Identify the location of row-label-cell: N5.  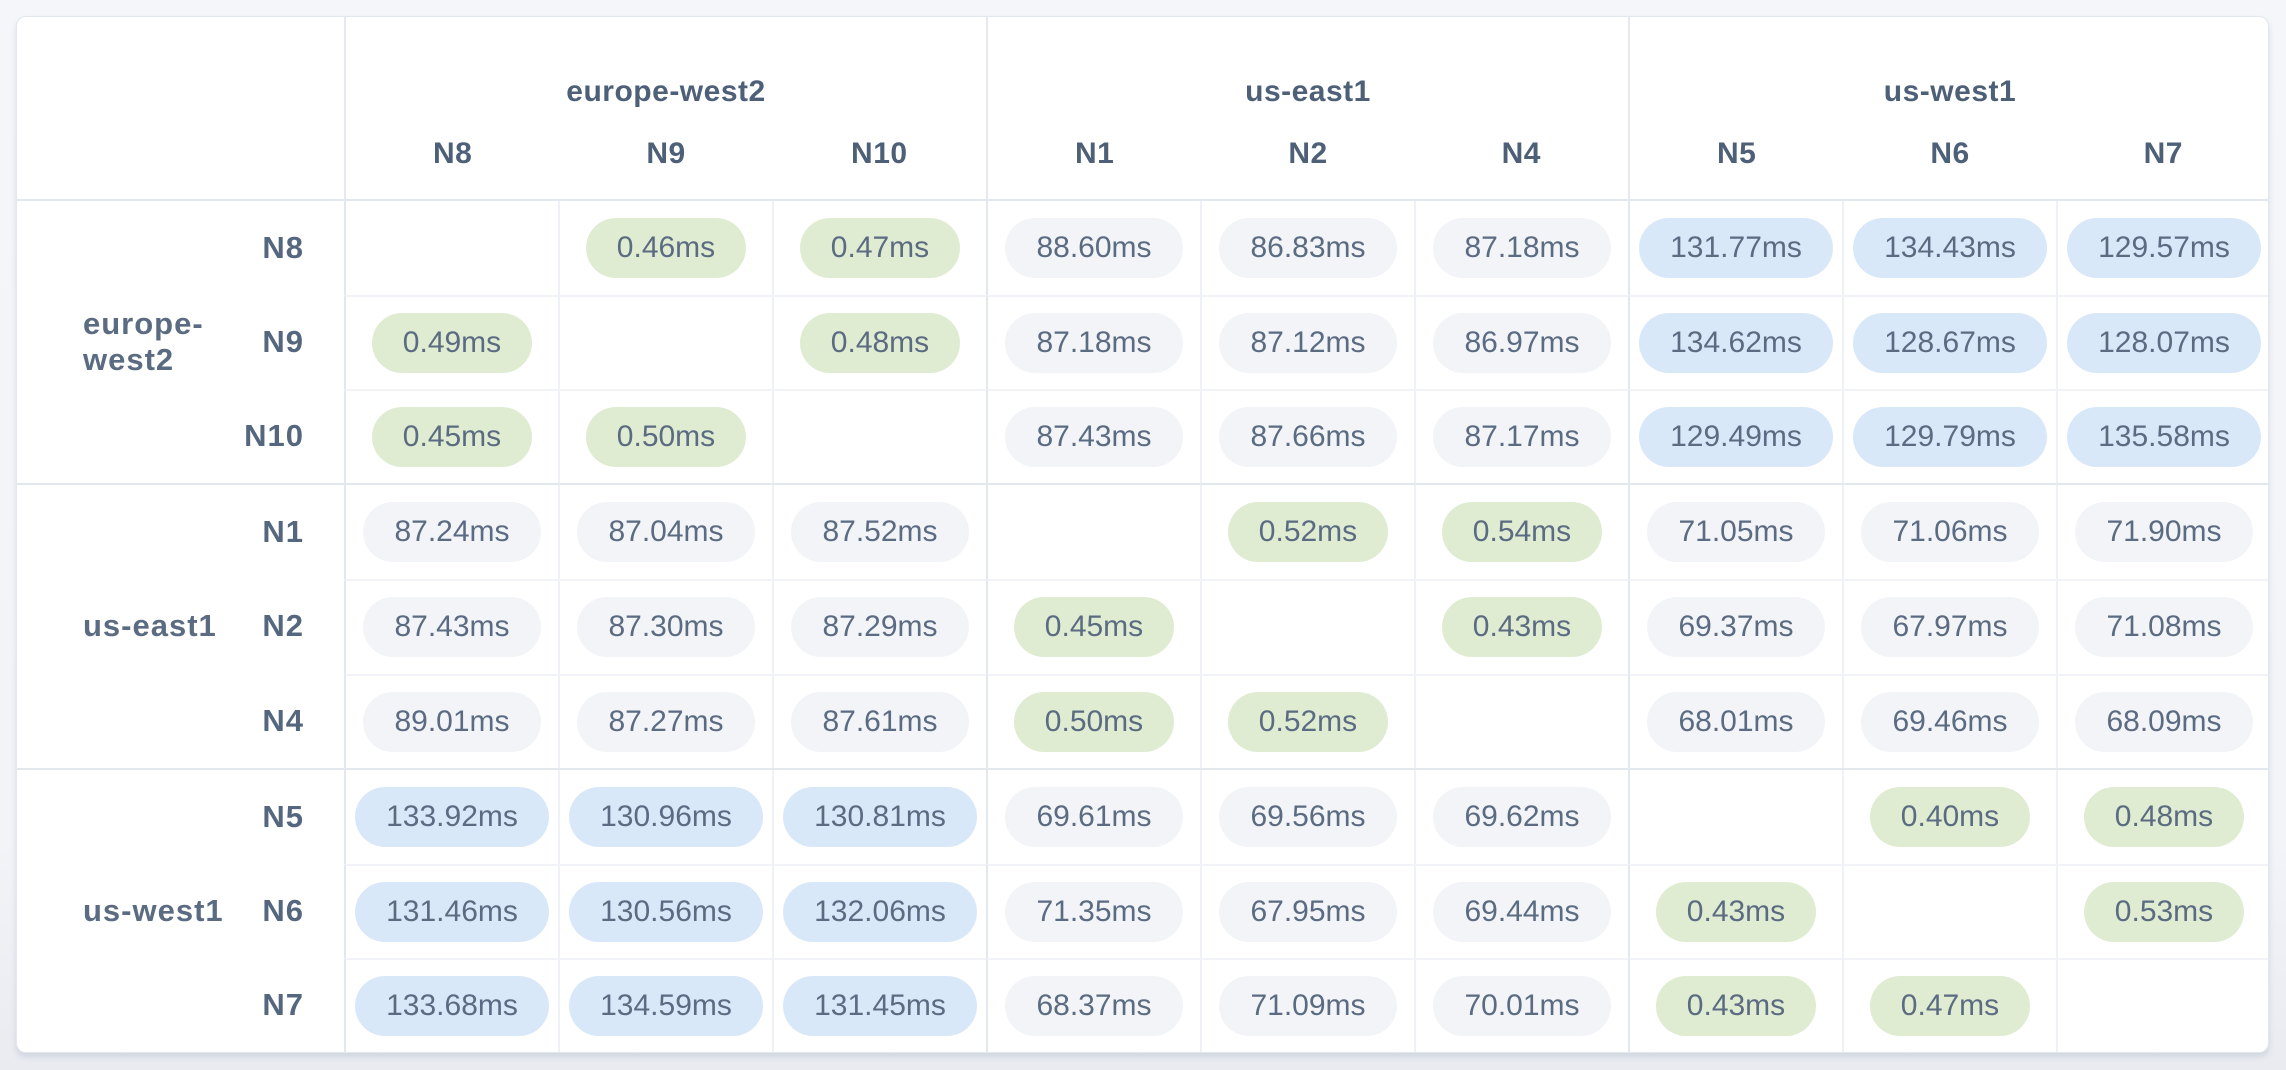
(180, 817).